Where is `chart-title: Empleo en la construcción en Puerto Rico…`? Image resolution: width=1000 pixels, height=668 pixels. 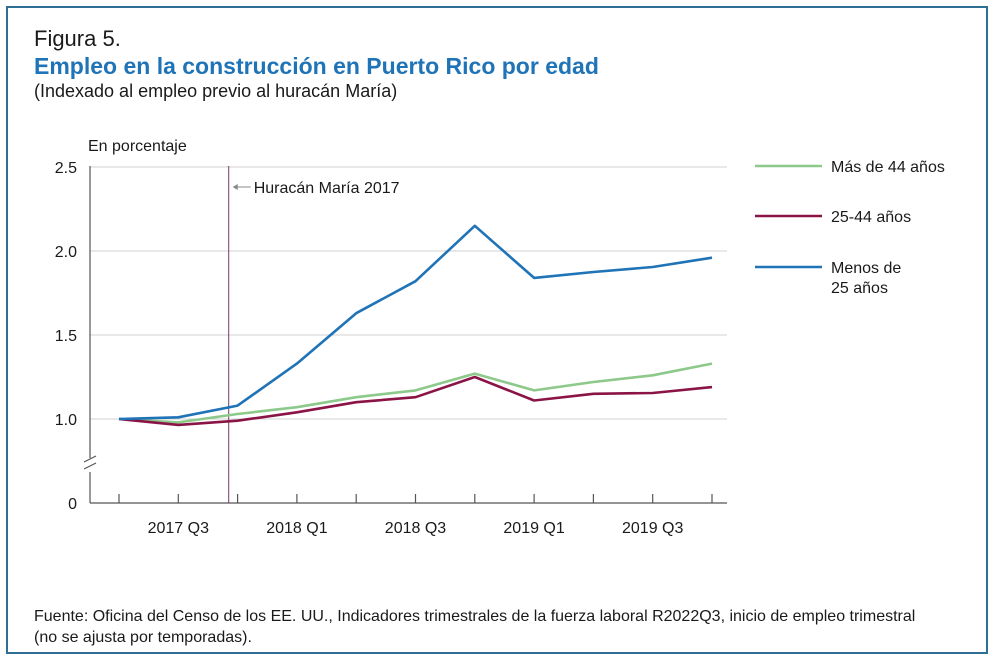 chart-title: Empleo en la construcción en Puerto Rico… is located at coordinates (316, 66).